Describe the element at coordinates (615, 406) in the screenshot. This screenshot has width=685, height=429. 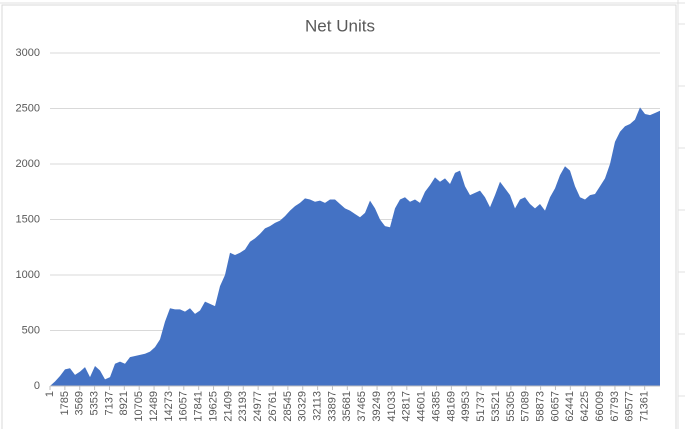
I see `x-tick-label: 67793` at that location.